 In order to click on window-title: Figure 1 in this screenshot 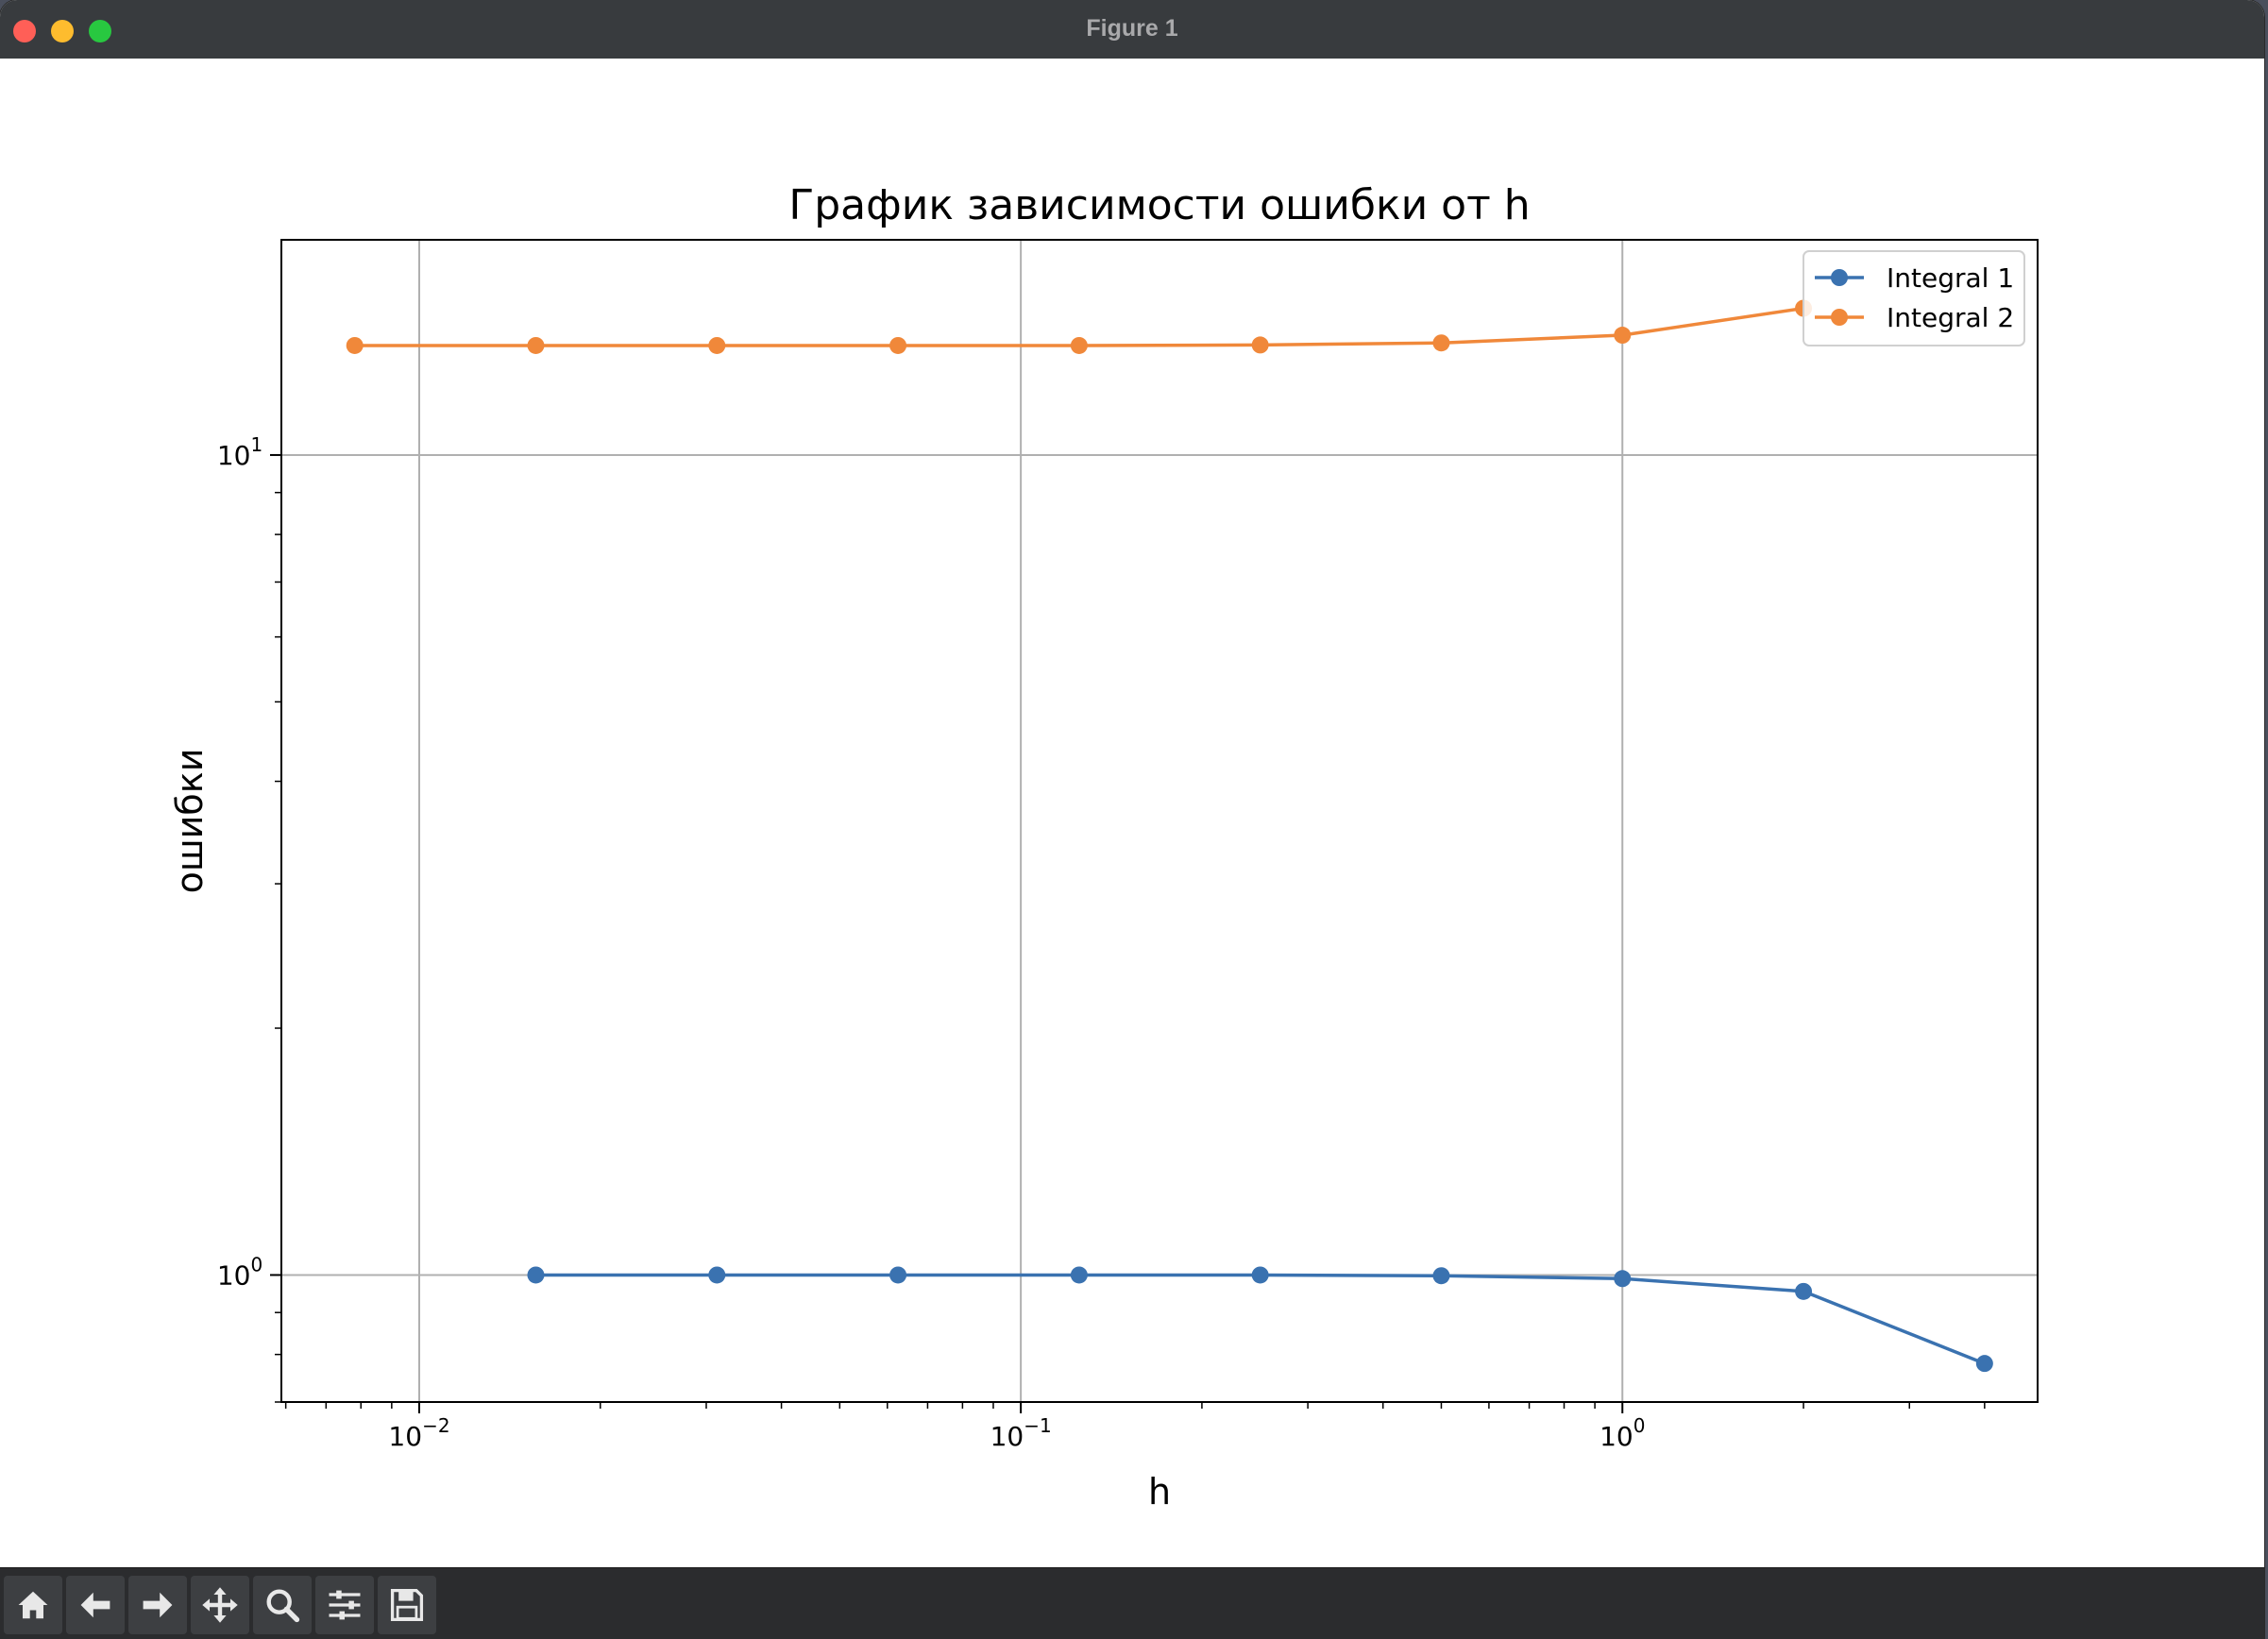, I will do `click(1132, 28)`.